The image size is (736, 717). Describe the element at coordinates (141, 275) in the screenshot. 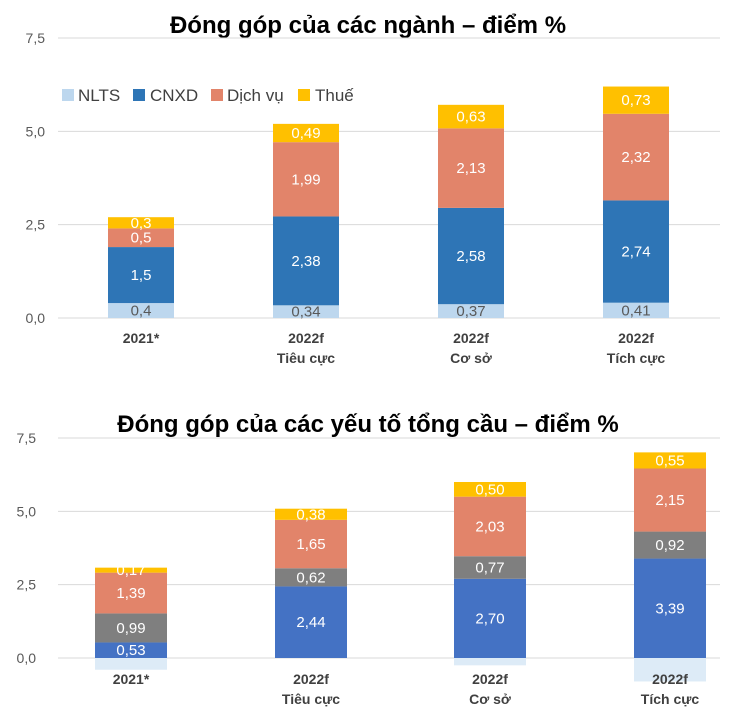

I see `data-label: 1,5` at that location.